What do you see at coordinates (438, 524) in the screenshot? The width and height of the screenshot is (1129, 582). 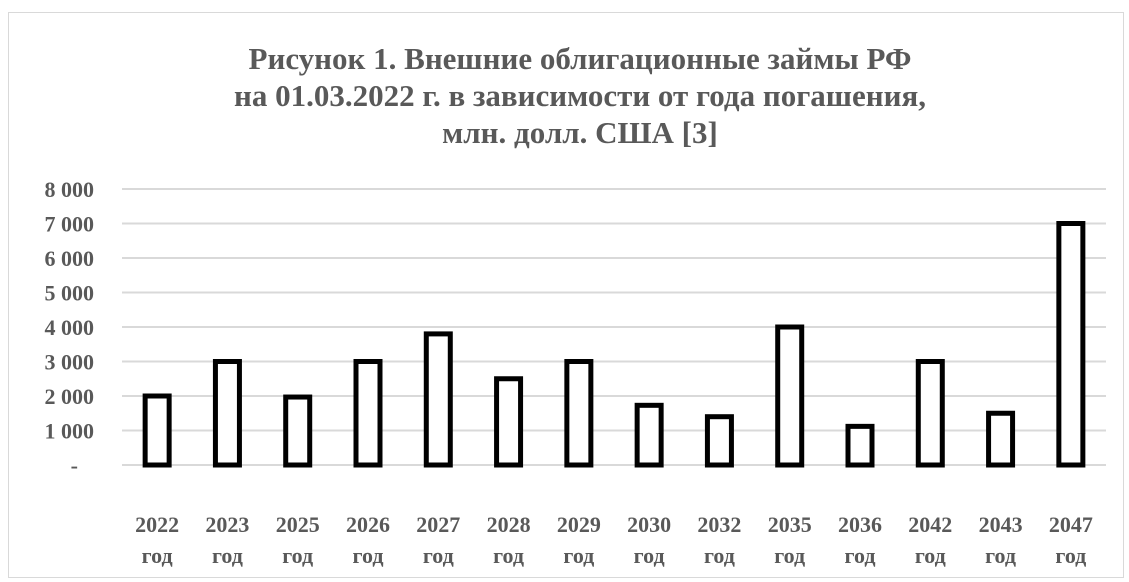 I see `x-tick-label-year: 2027` at bounding box center [438, 524].